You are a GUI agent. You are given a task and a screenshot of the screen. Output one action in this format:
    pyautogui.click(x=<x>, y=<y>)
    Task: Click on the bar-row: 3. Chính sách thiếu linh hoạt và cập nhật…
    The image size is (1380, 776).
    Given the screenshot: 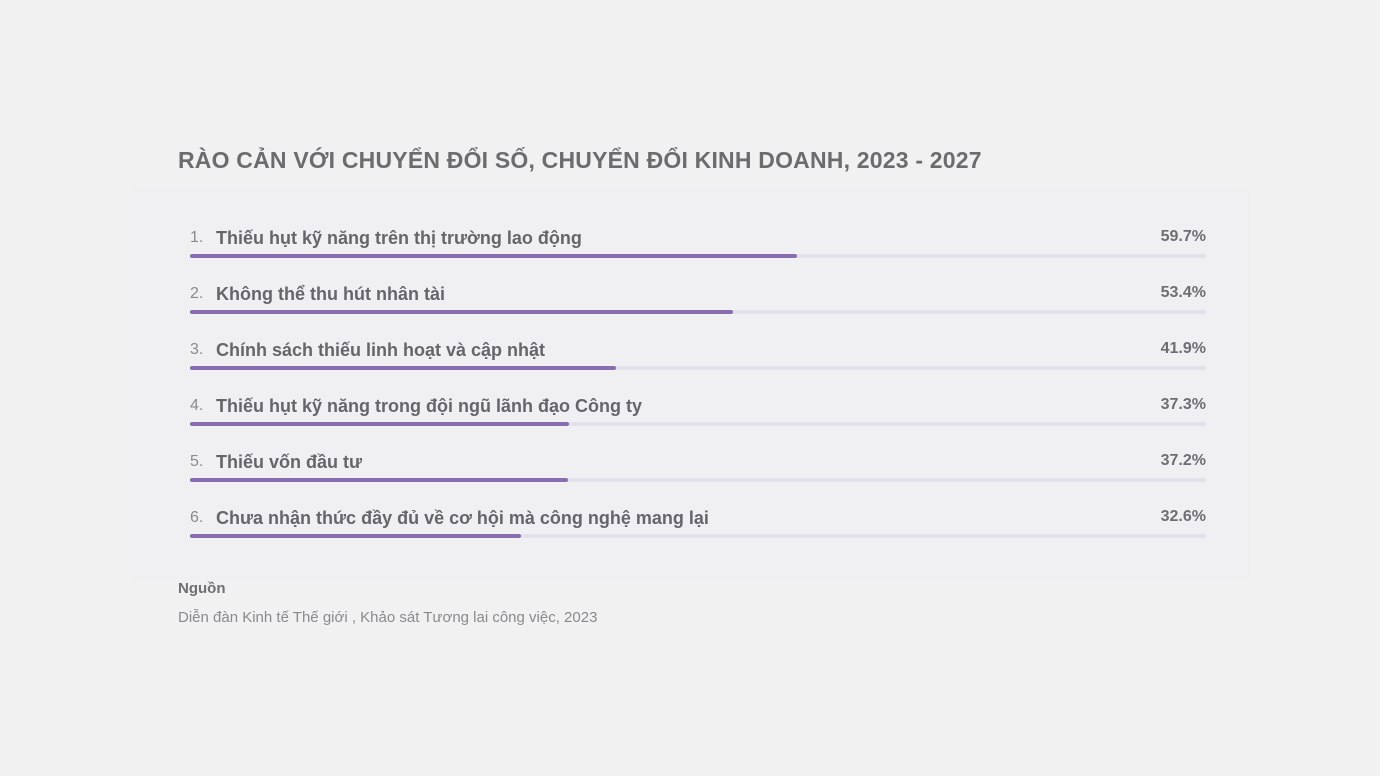 What is the action you would take?
    pyautogui.click(x=698, y=364)
    